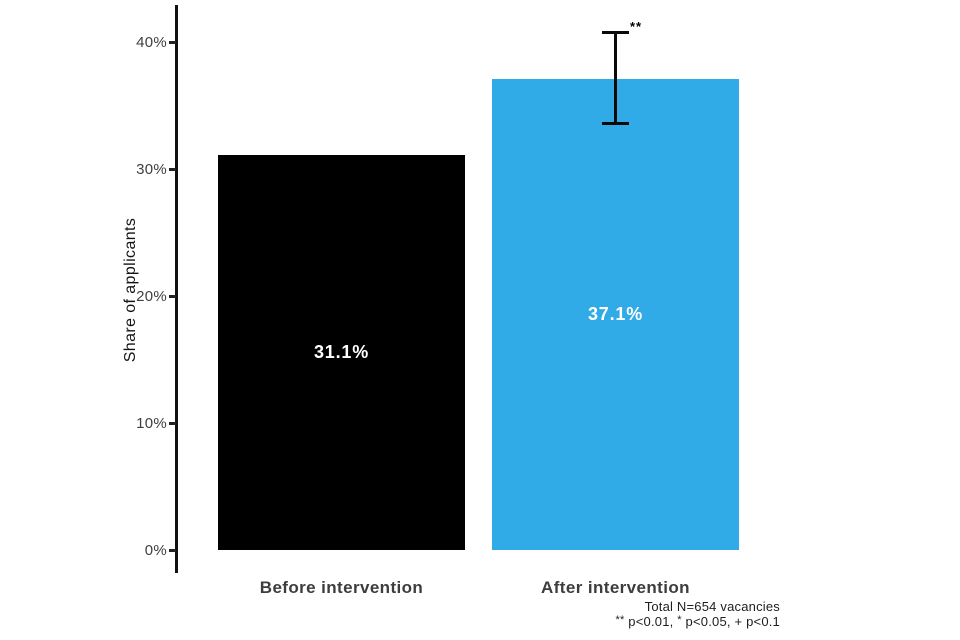 This screenshot has width=960, height=640. I want to click on y-axis-tick-label: 20%, so click(151, 296).